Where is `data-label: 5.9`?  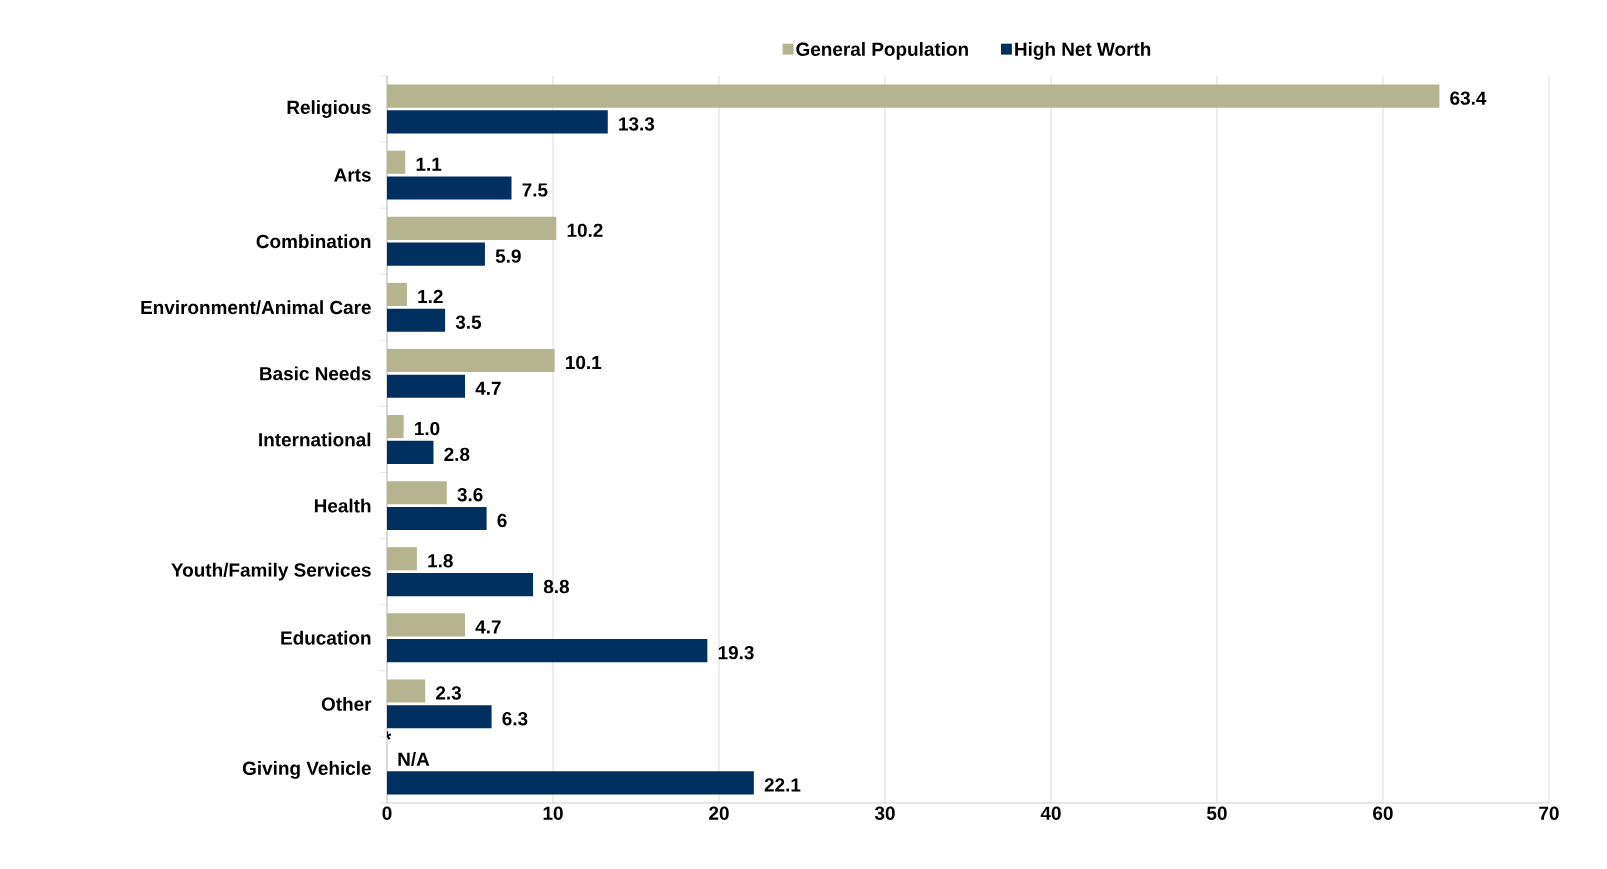
data-label: 5.9 is located at coordinates (508, 256).